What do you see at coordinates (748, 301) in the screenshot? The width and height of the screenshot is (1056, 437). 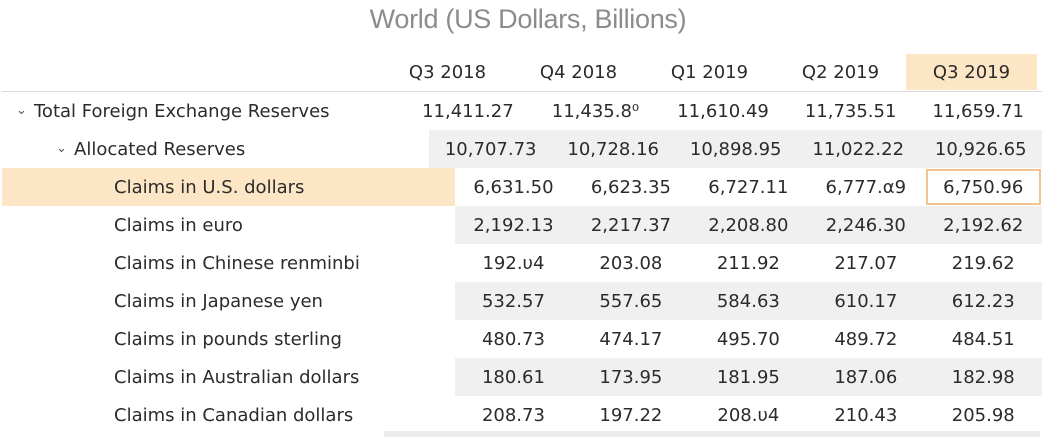 I see `table-cell: 584.63` at bounding box center [748, 301].